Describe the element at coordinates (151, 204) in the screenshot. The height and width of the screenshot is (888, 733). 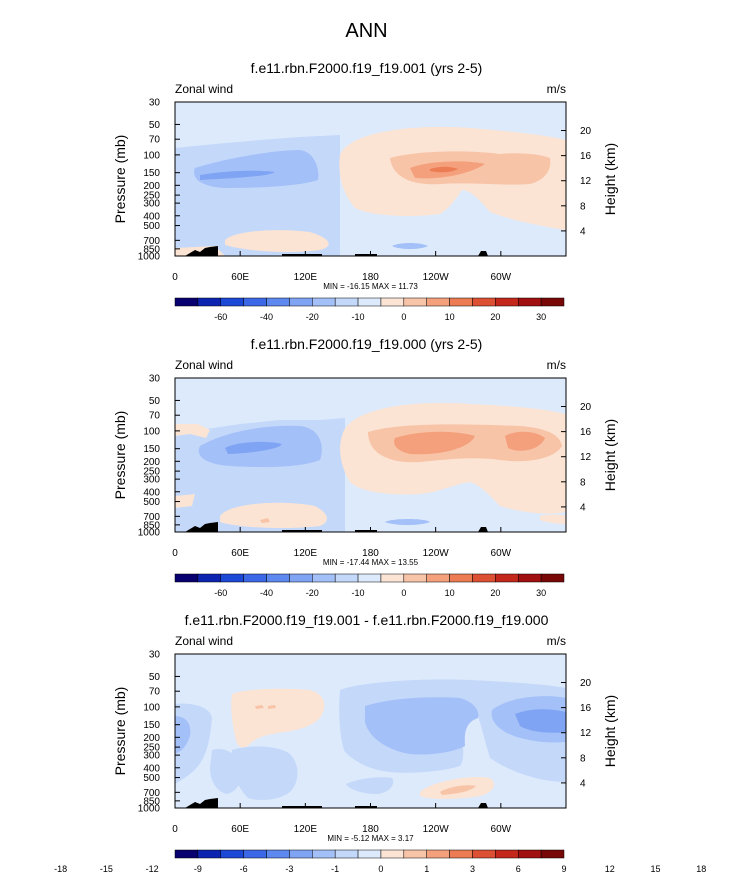
I see `panel-1-y-tick-label: 300` at that location.